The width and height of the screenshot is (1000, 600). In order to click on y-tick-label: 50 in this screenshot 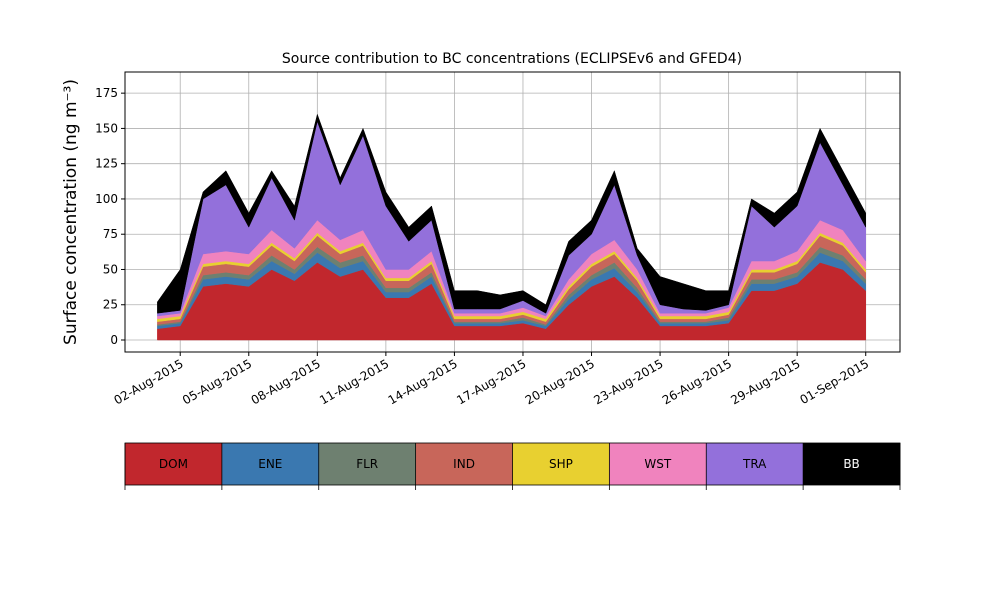, I will do `click(110, 269)`.